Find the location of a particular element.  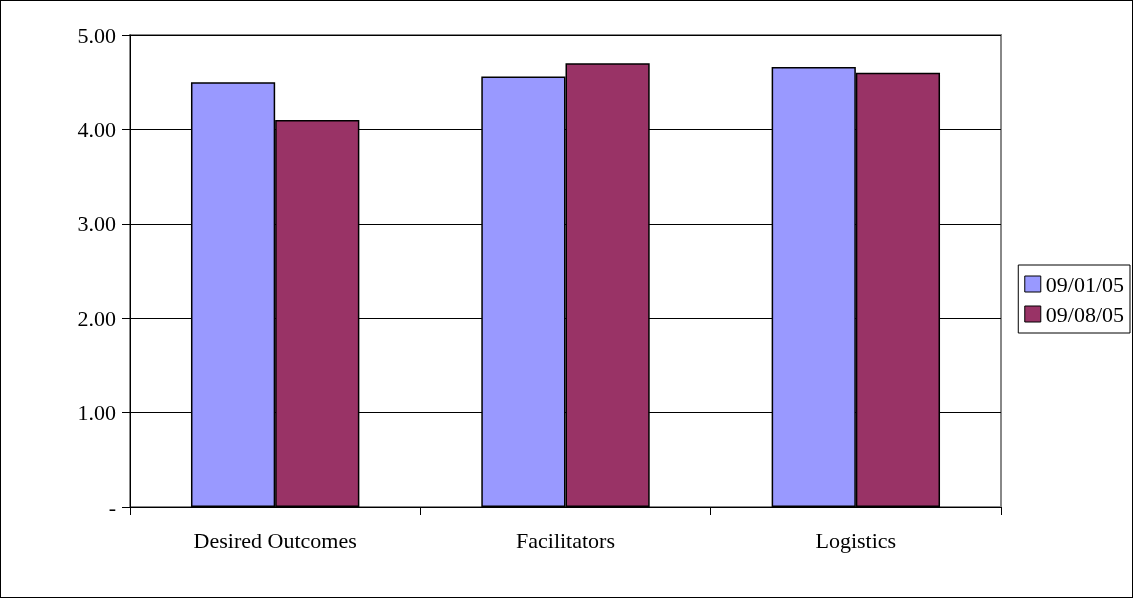

y-tick-label: 3.00 is located at coordinates (96, 224).